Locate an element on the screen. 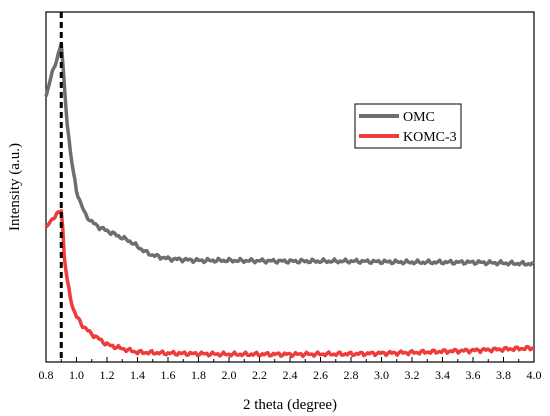 This screenshot has width=550, height=416. x-tick-label: 3.6 is located at coordinates (473, 375).